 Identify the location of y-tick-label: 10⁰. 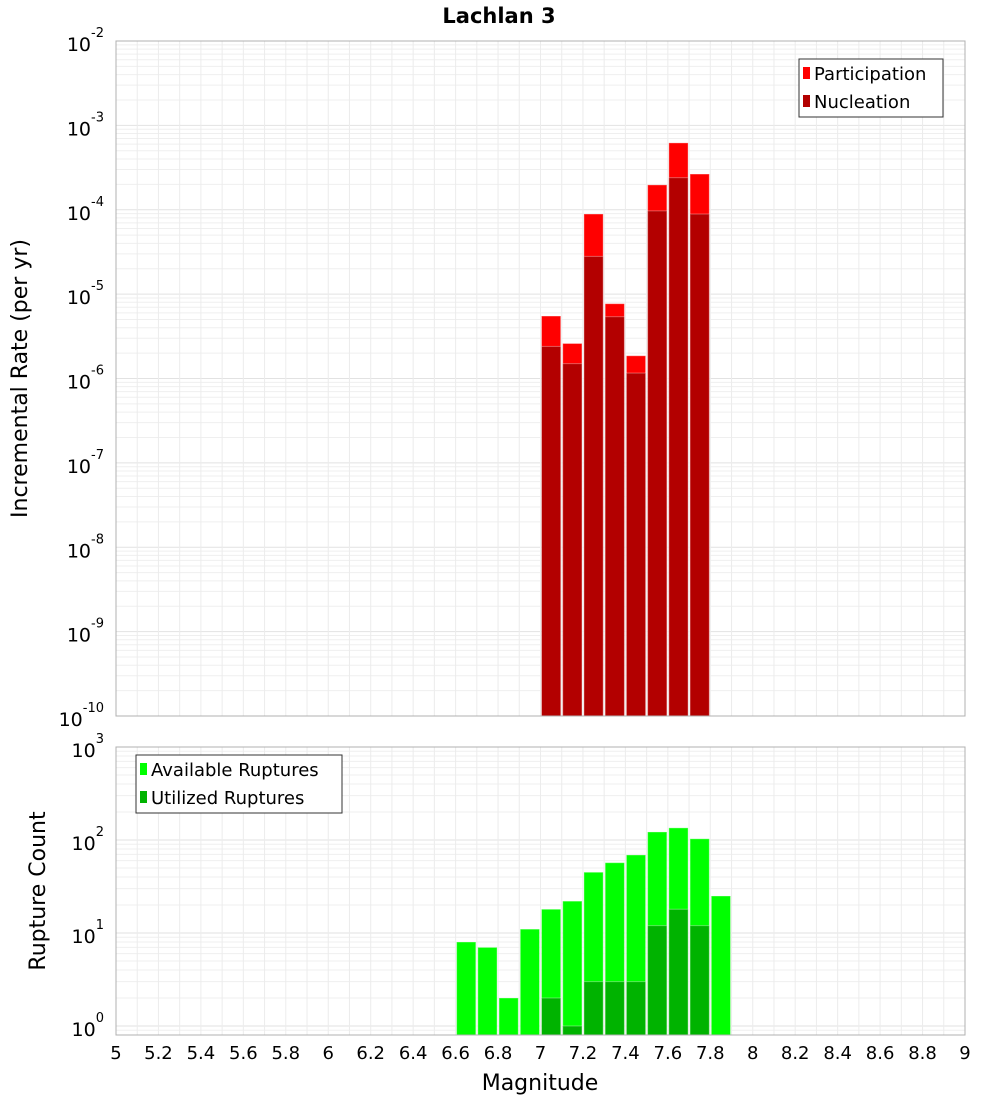
(88, 1026).